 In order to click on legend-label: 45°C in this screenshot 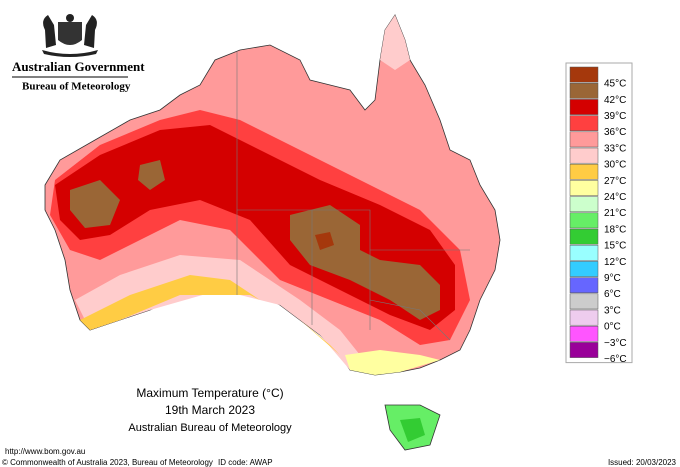, I will do `click(615, 84)`.